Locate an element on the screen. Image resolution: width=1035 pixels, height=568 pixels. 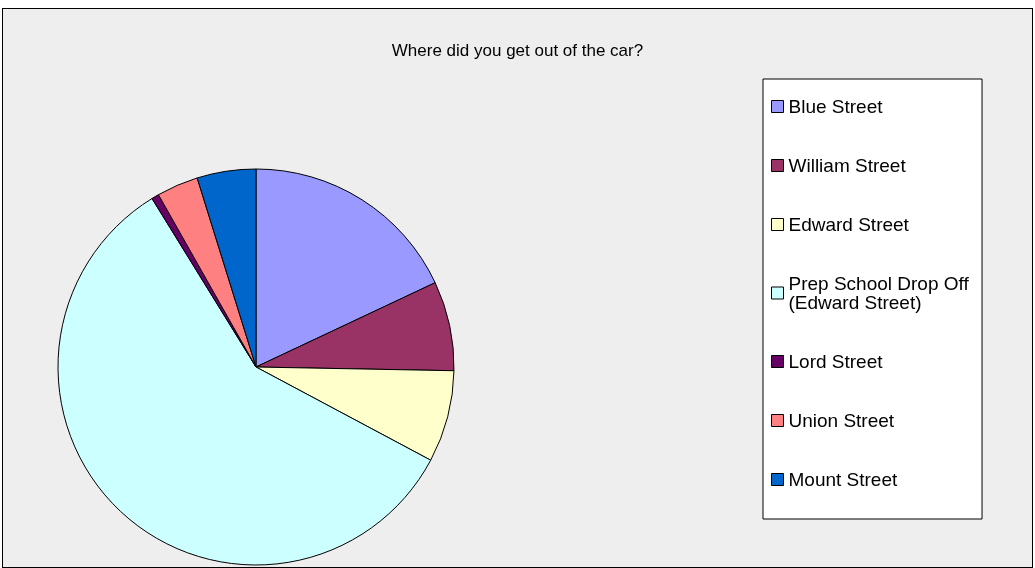
legend-label: Union Street is located at coordinates (841, 420).